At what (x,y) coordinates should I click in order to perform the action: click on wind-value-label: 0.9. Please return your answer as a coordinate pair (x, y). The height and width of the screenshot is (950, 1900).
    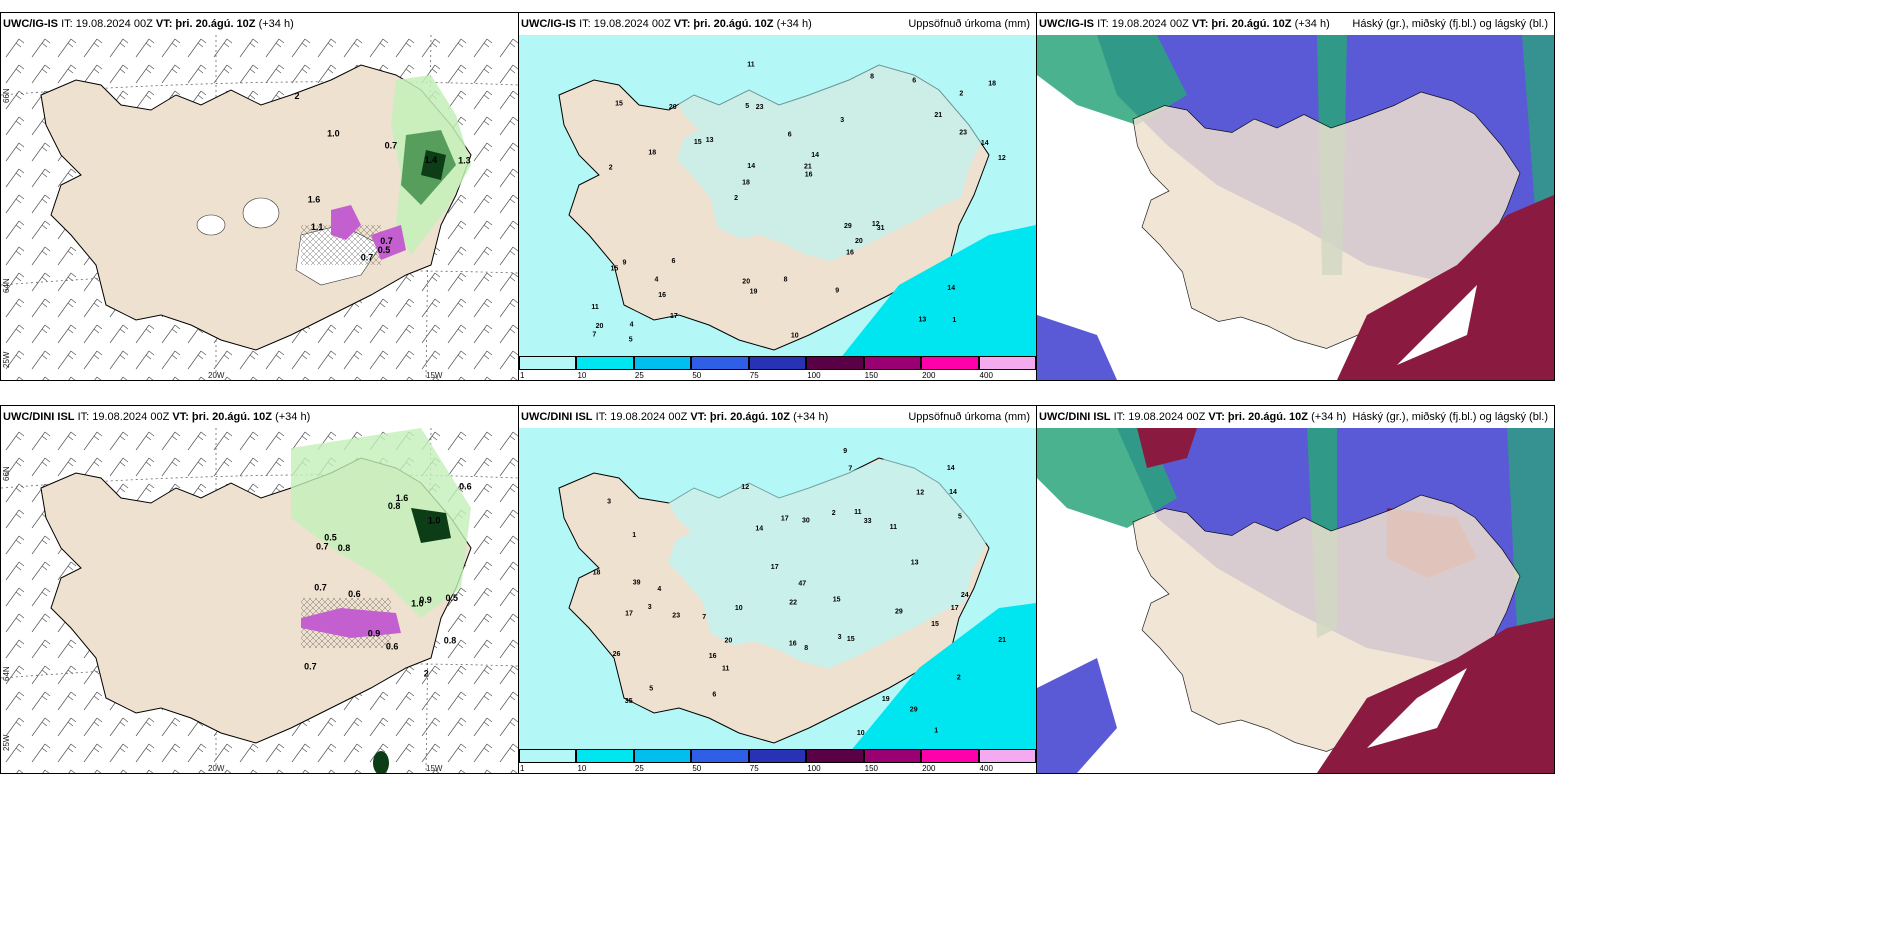
    Looking at the image, I should click on (374, 634).